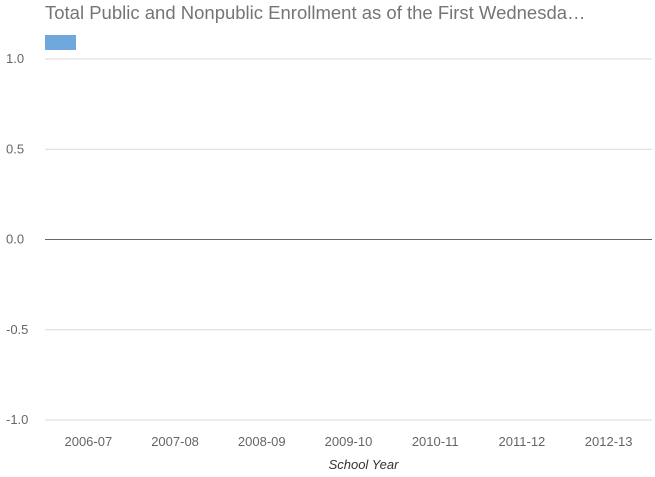  I want to click on x-tick-label: 2011-12, so click(522, 441).